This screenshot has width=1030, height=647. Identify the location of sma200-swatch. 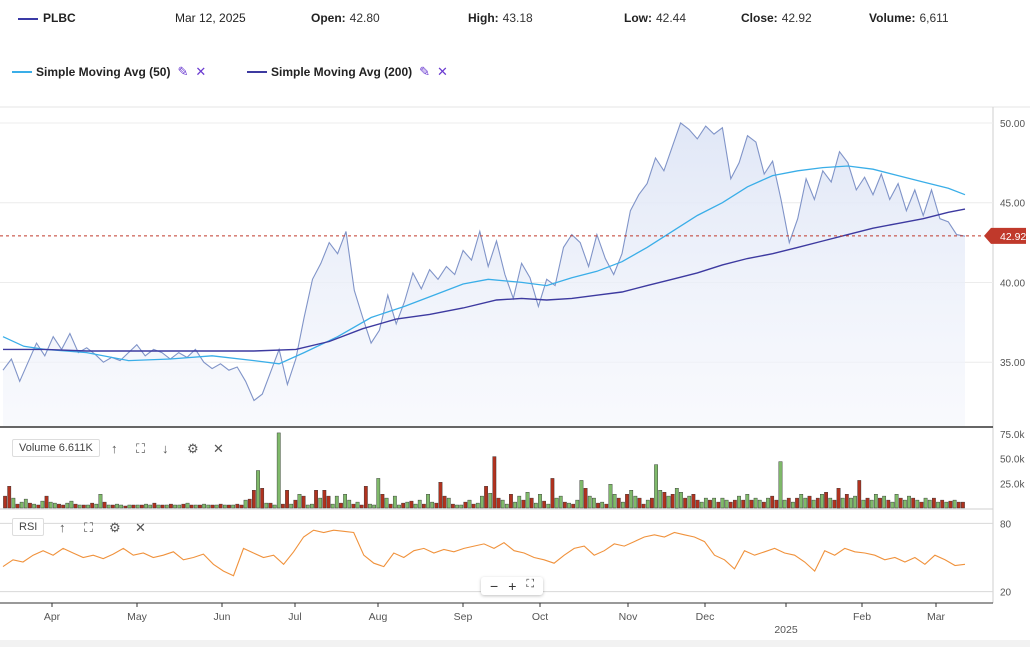
(257, 72).